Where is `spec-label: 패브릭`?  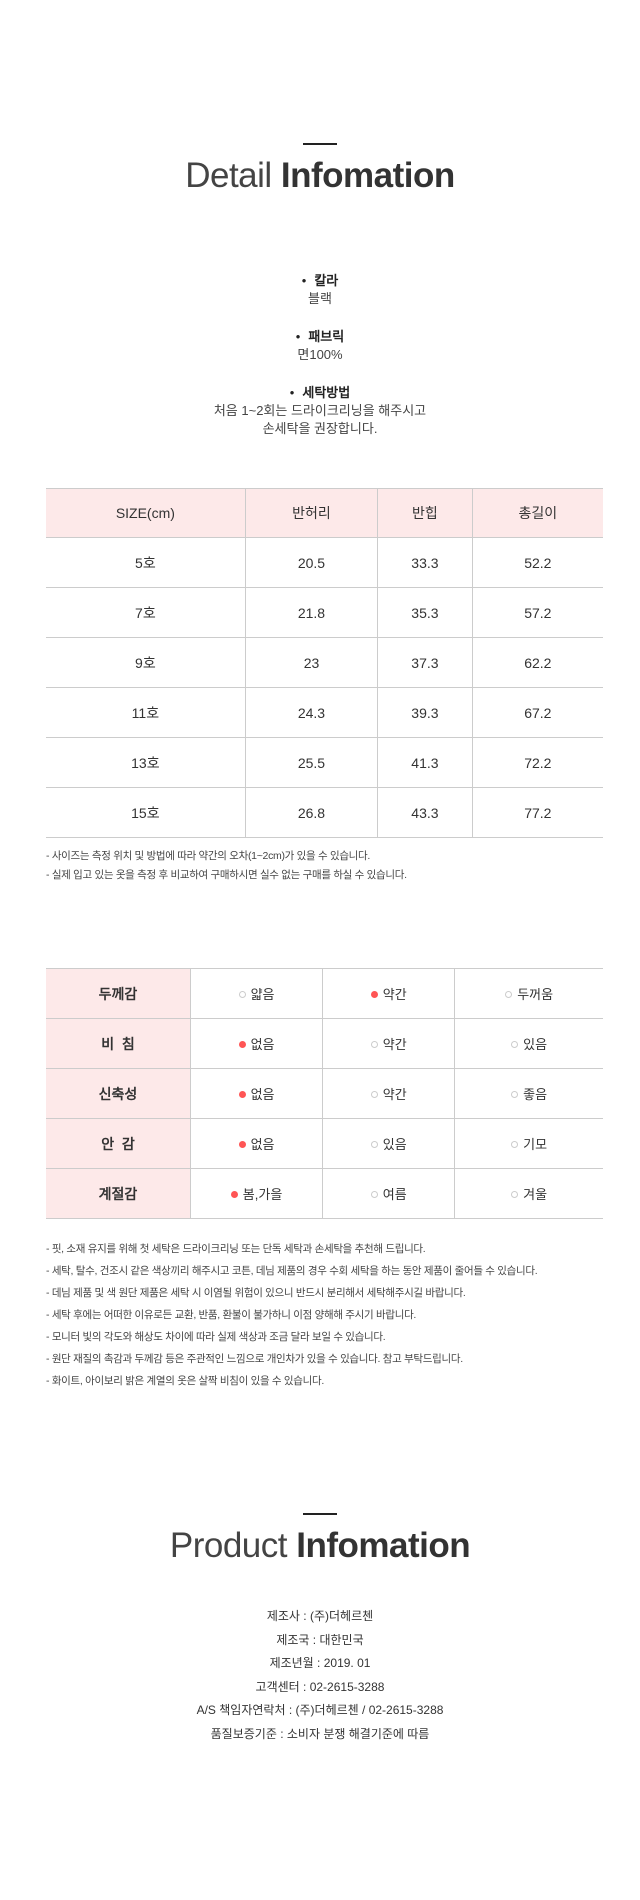 spec-label: 패브릭 is located at coordinates (320, 337).